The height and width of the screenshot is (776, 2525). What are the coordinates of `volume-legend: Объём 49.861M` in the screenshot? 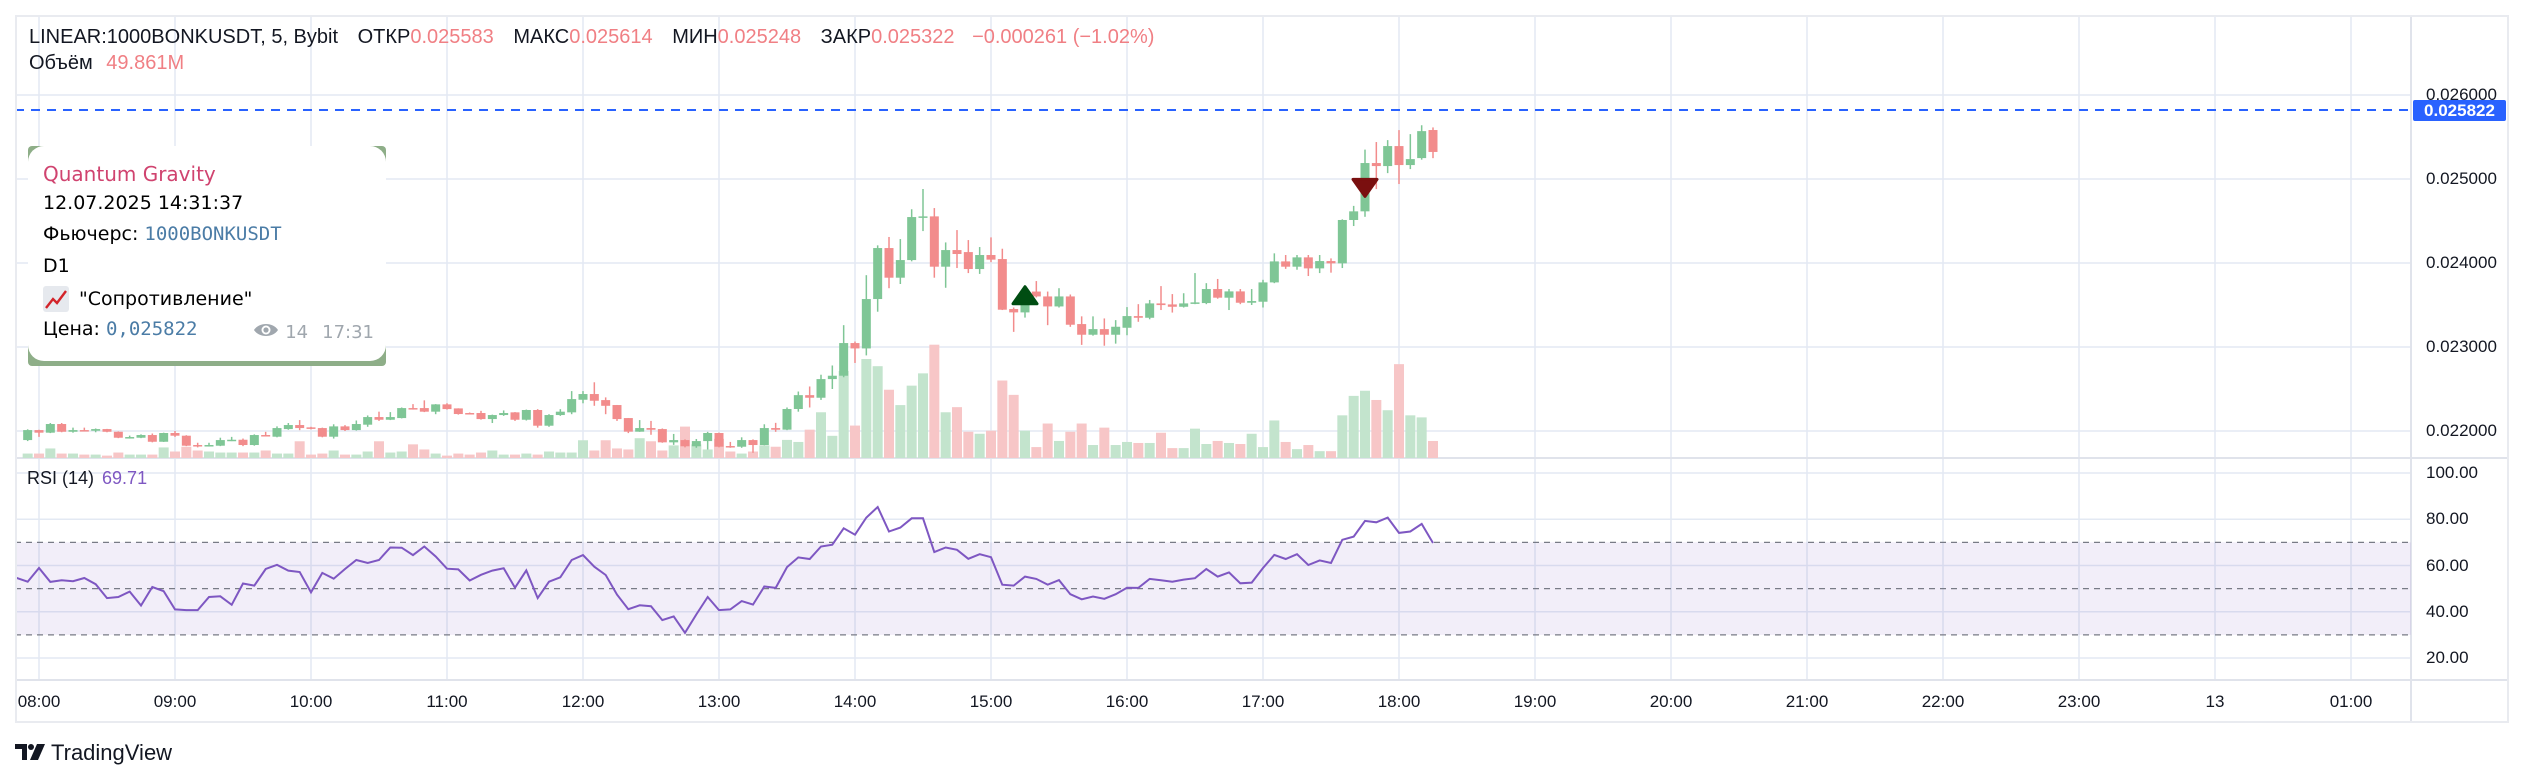 It's located at (106, 63).